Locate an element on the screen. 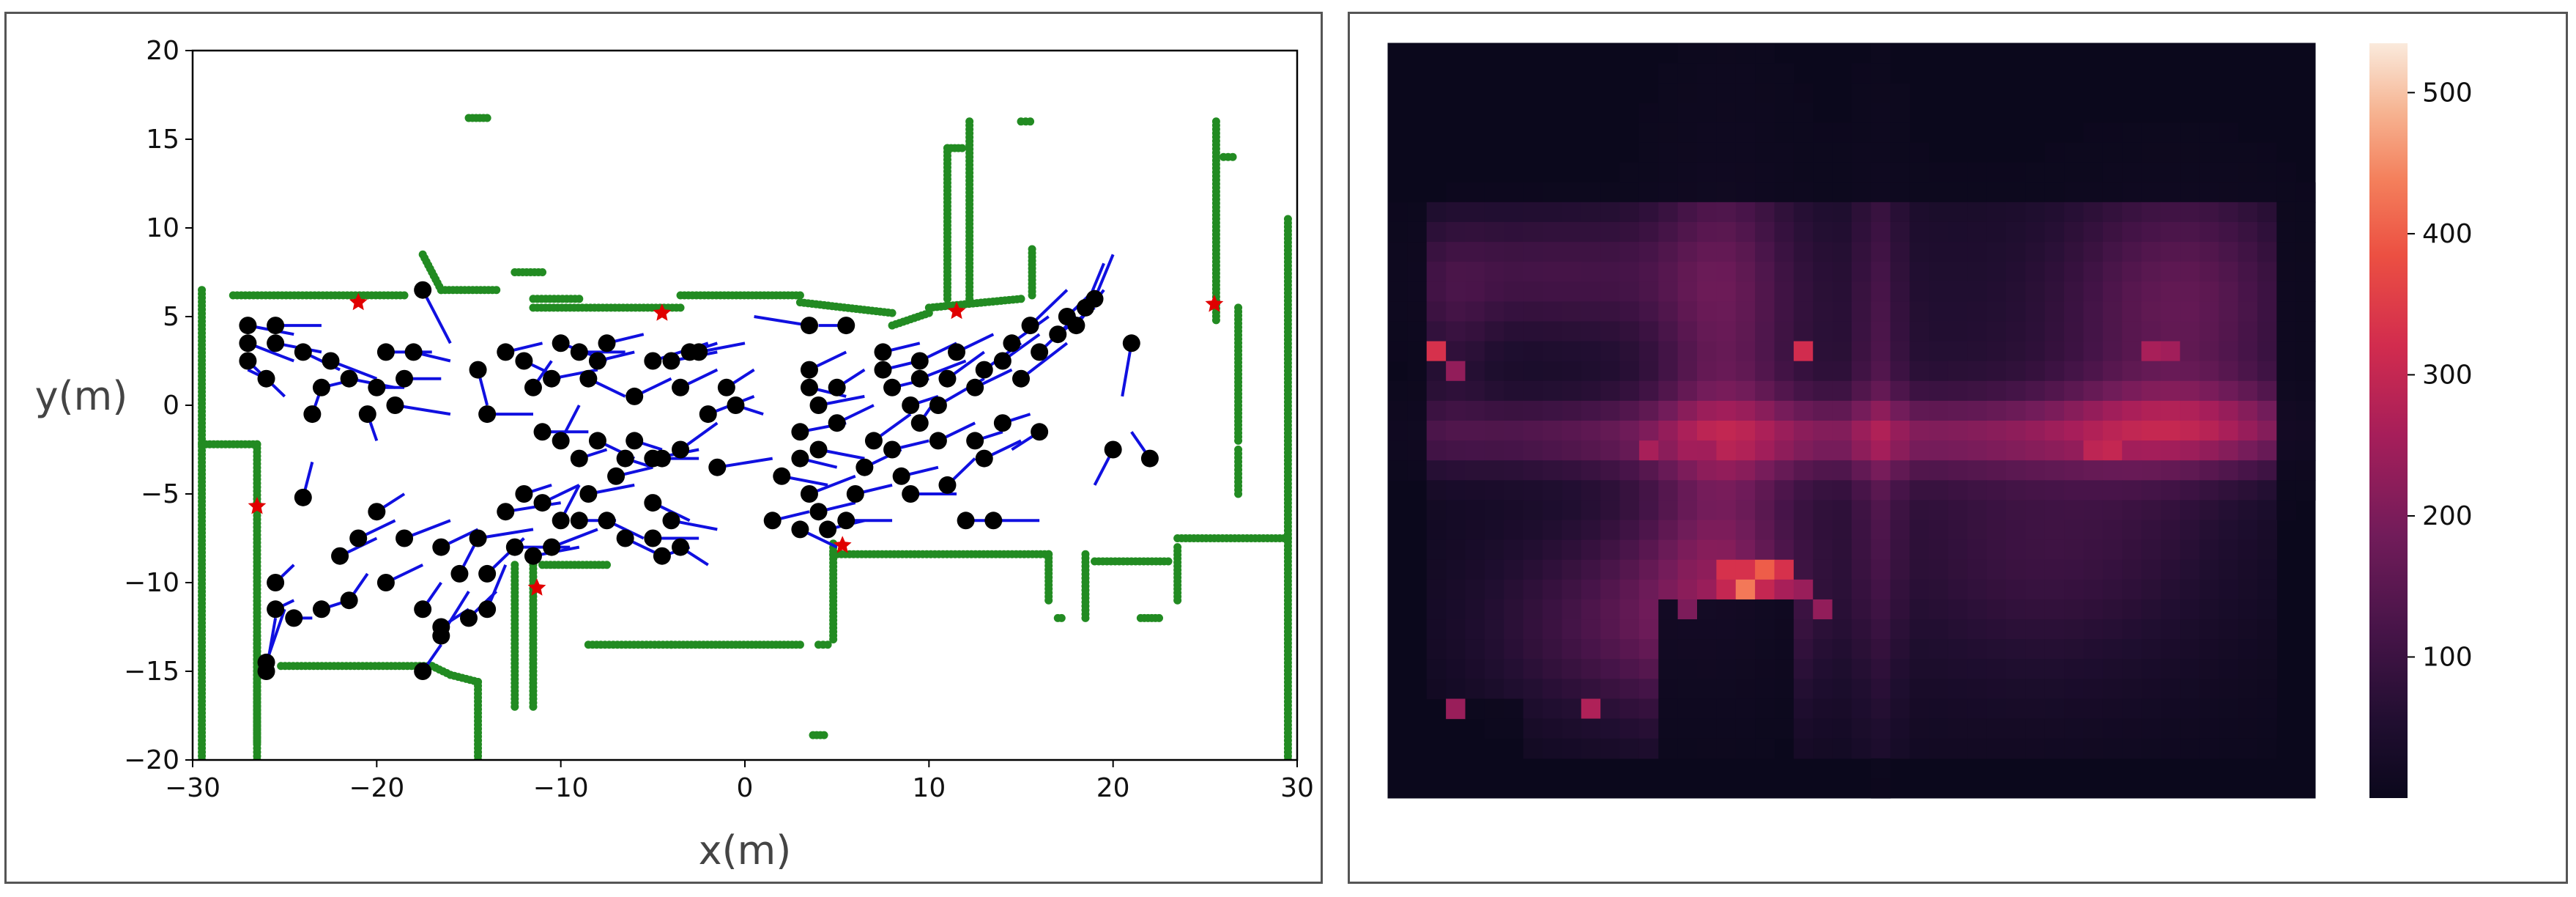 The height and width of the screenshot is (897, 2576). y-tick-label: 20 is located at coordinates (162, 51).